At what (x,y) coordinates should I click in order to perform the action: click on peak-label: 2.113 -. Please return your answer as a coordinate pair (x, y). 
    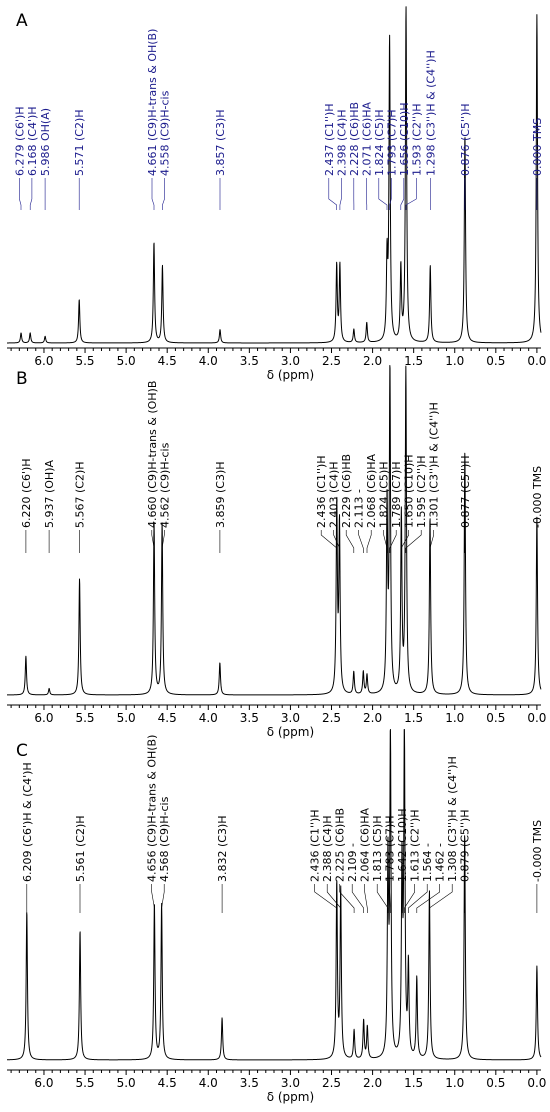
    Looking at the image, I should click on (359, 508).